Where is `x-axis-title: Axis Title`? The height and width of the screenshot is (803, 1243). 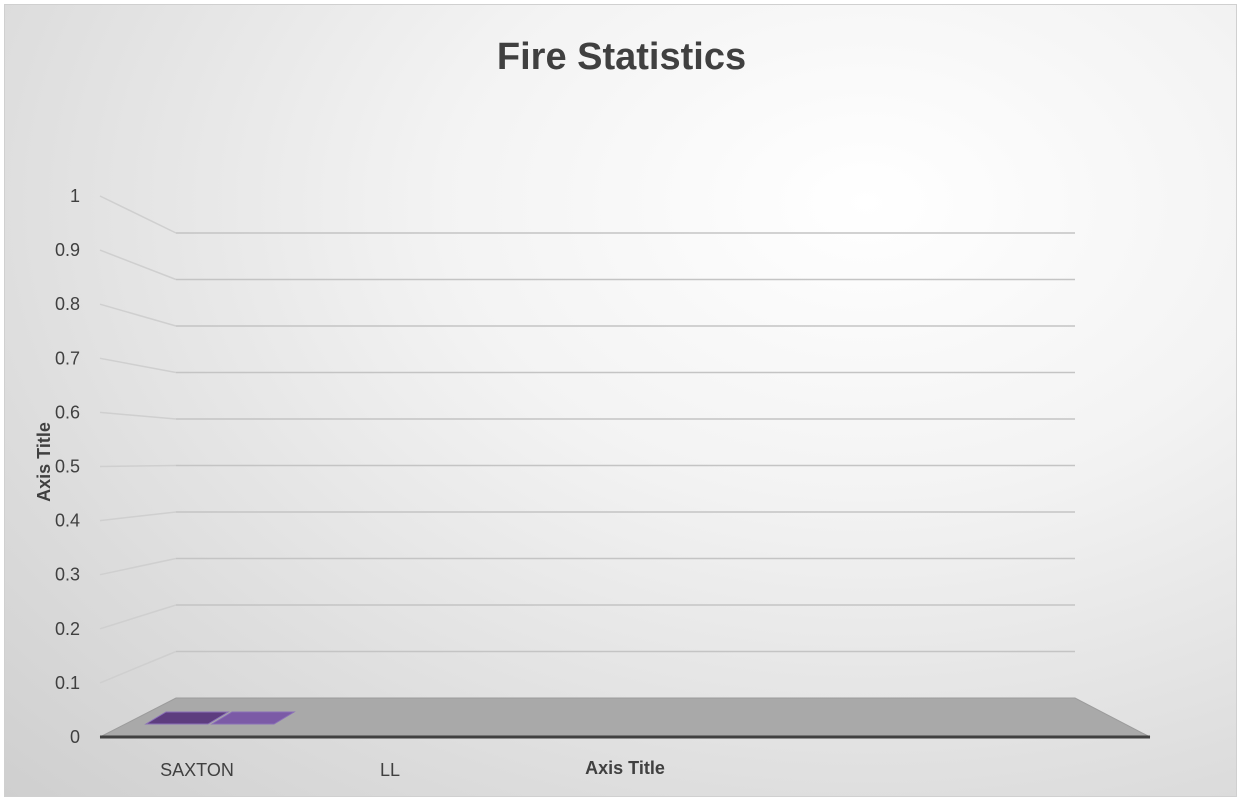 x-axis-title: Axis Title is located at coordinates (625, 768).